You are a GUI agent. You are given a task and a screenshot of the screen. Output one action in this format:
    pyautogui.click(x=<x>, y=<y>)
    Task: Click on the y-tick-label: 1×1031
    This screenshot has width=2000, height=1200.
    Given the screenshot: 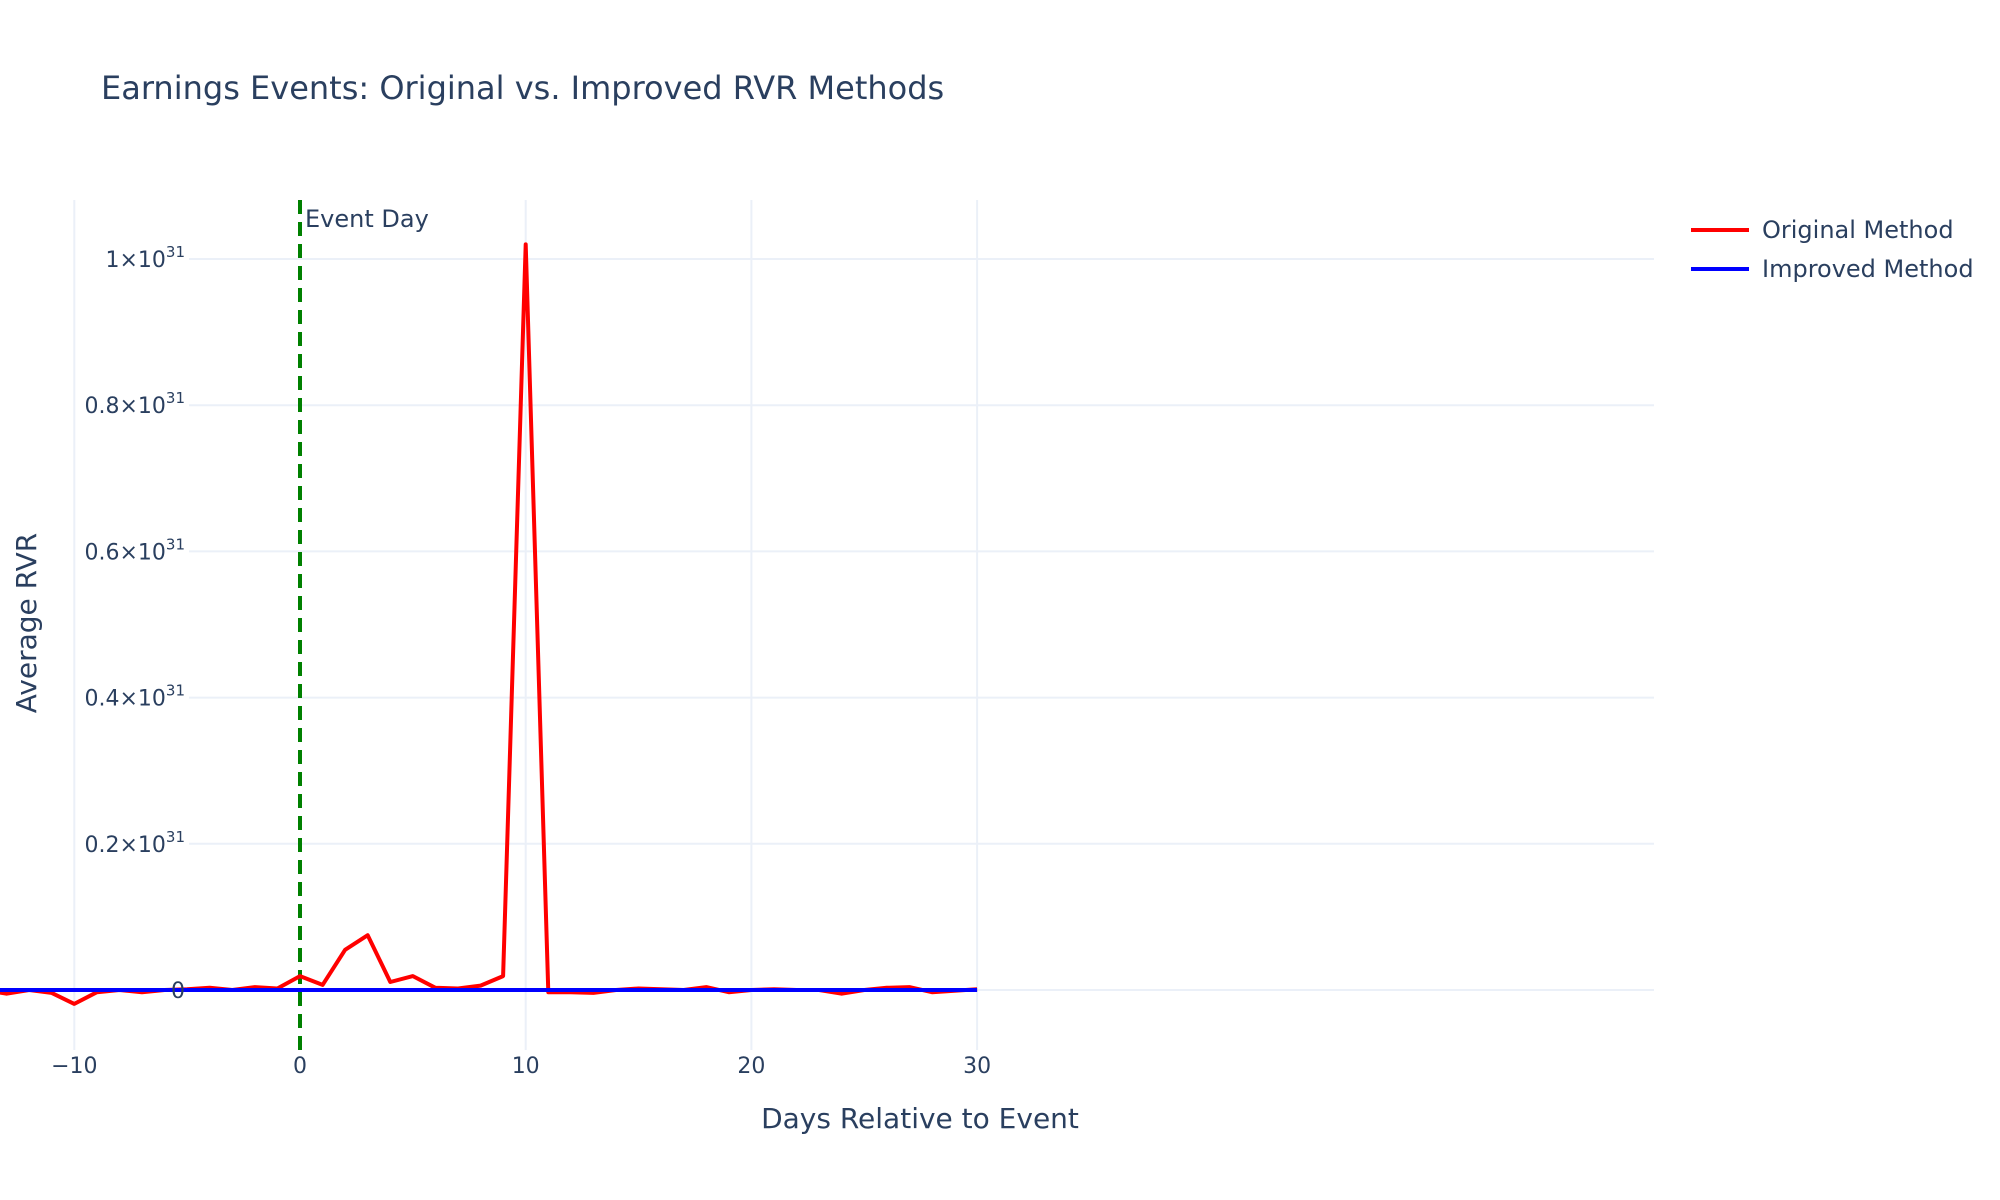 What is the action you would take?
    pyautogui.click(x=145, y=258)
    